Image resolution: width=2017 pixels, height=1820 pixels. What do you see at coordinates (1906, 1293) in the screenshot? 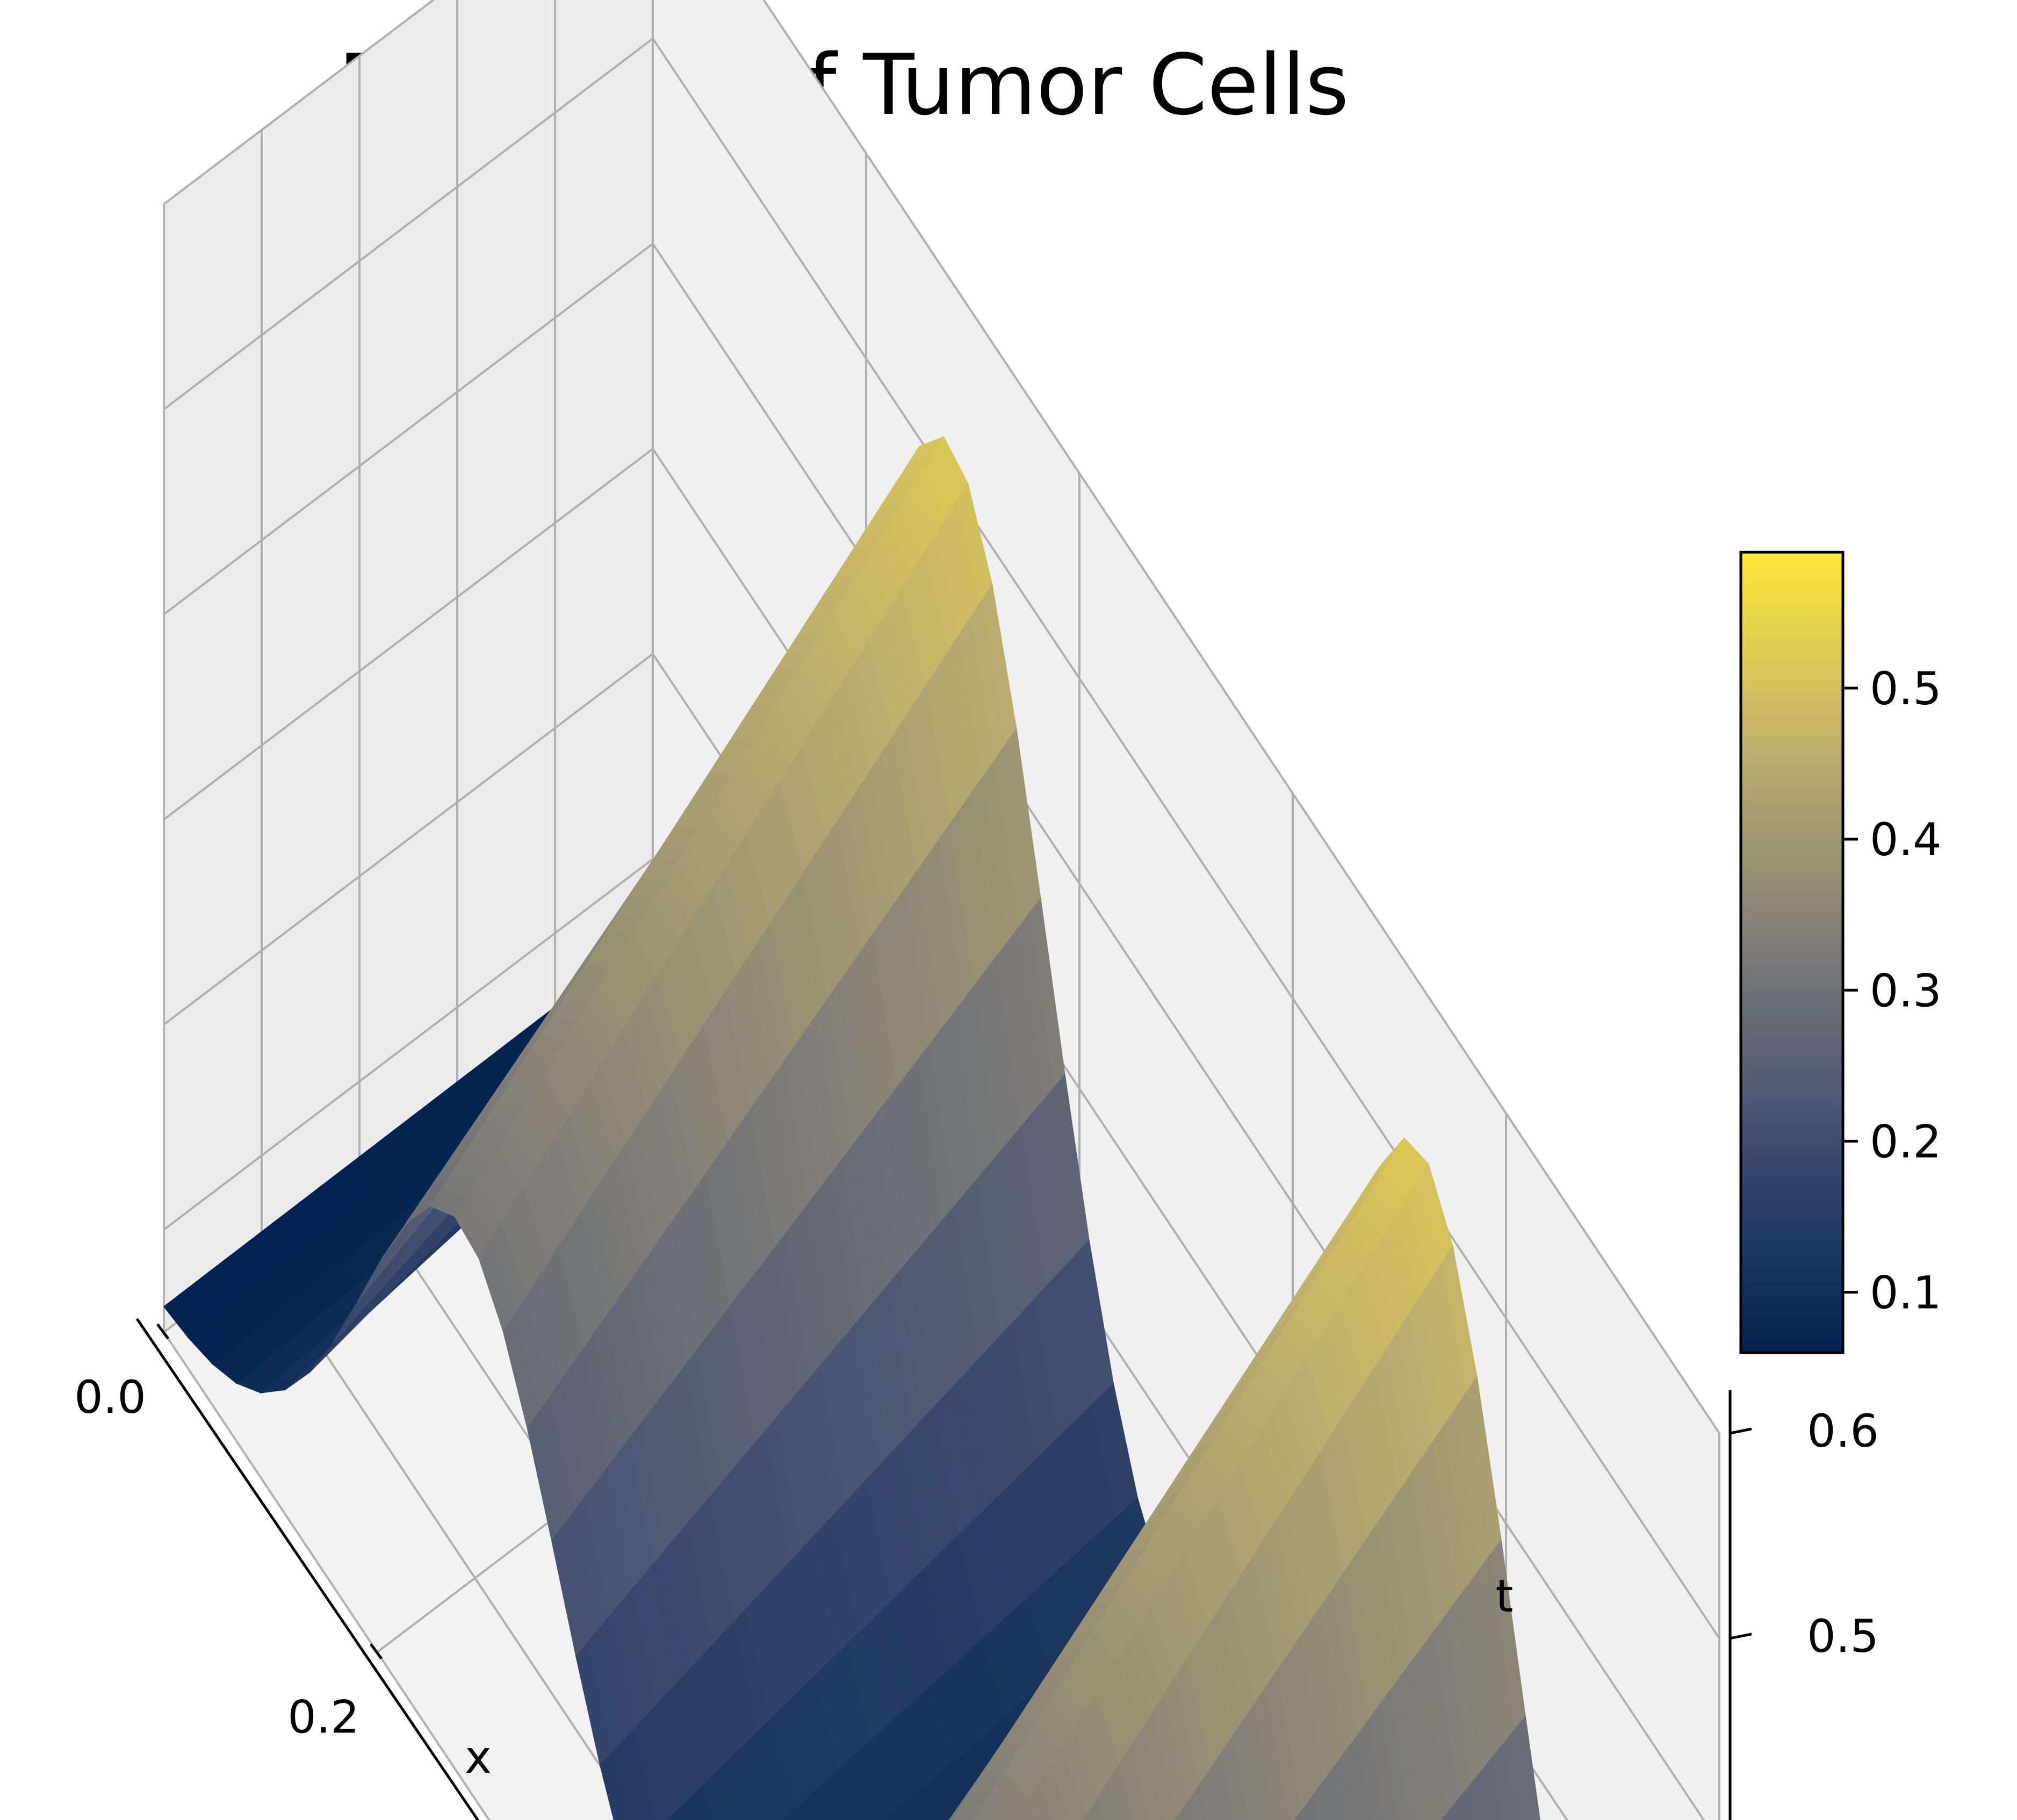
I see `colorbar-tick-label: 0.1` at bounding box center [1906, 1293].